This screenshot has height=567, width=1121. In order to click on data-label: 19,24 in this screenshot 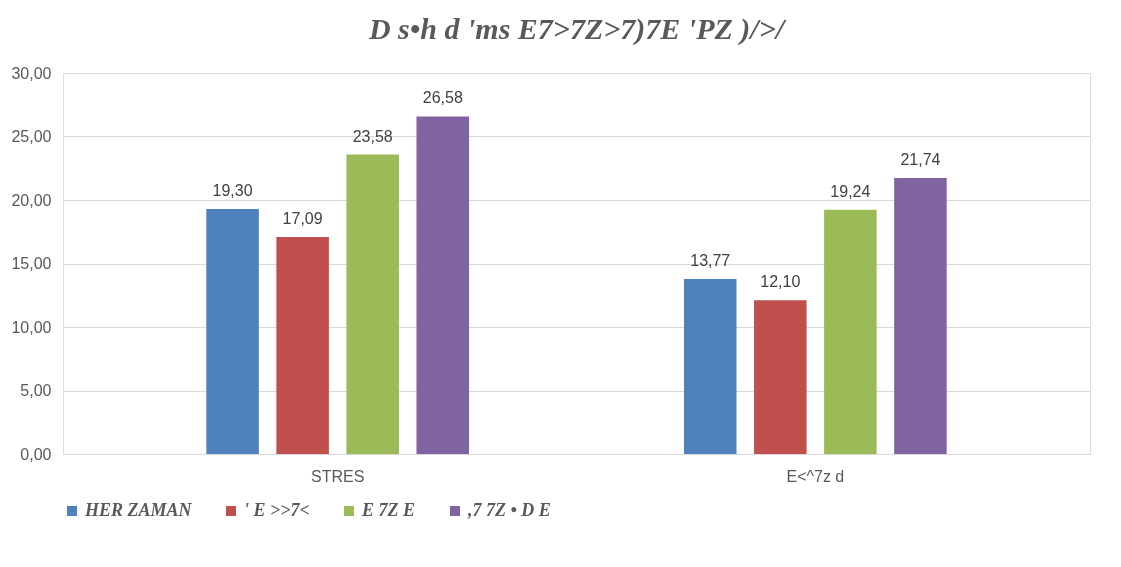, I will do `click(850, 191)`.